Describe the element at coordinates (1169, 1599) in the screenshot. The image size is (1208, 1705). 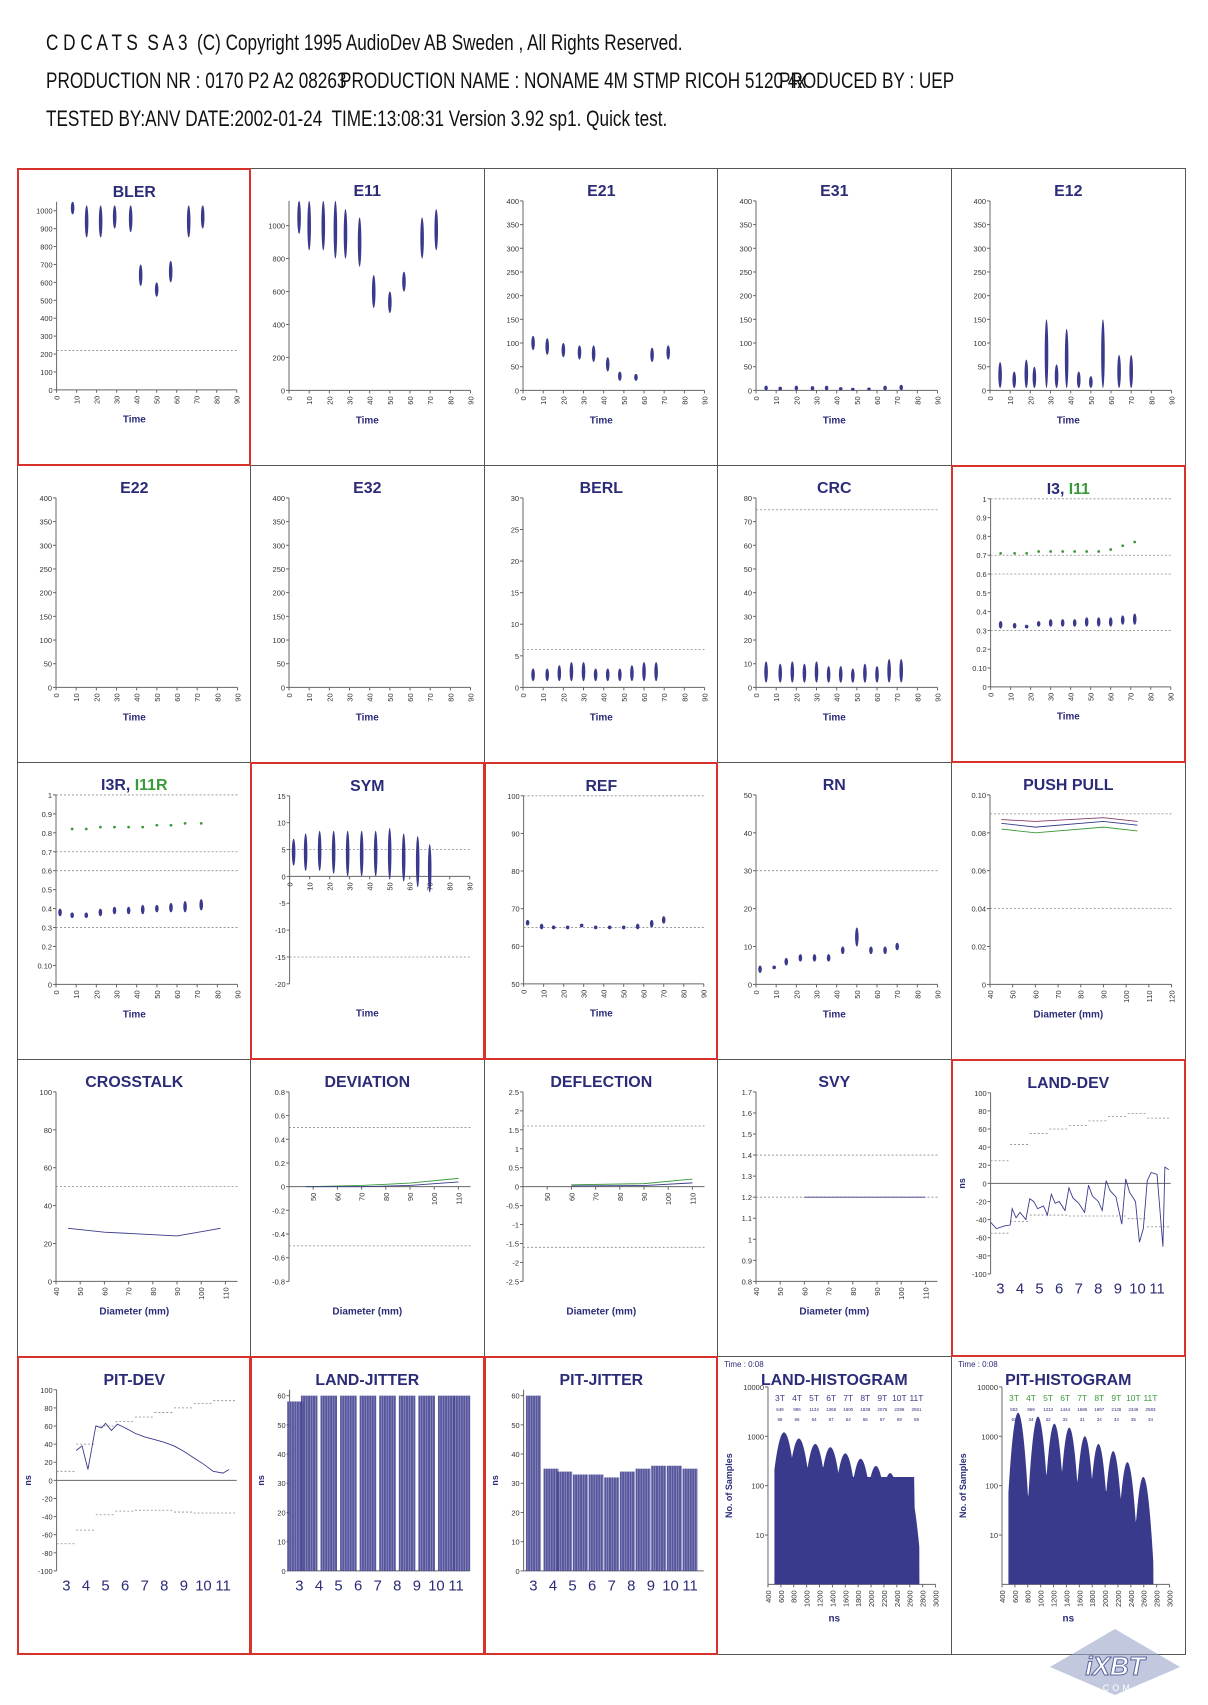
I see `x-tick-label: 3000` at that location.